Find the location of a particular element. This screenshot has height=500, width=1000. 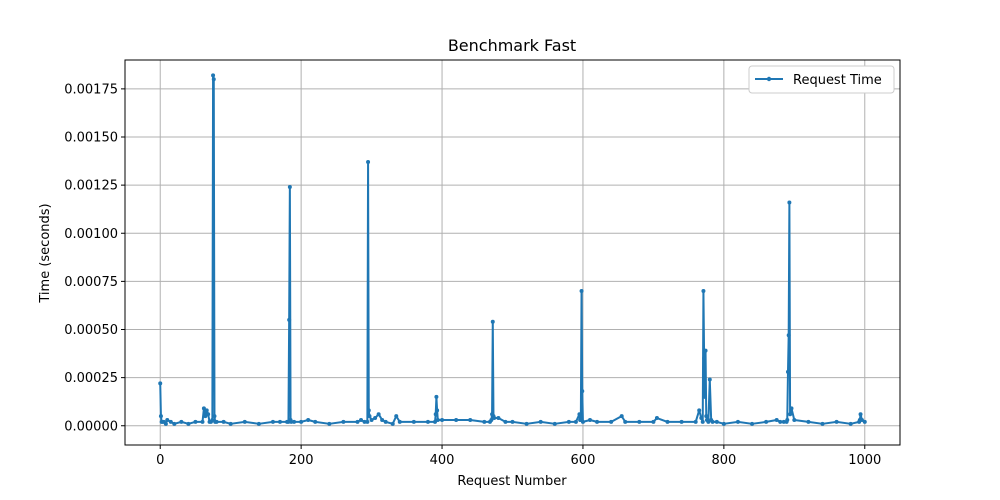

x-tick-label: 400 is located at coordinates (442, 460).